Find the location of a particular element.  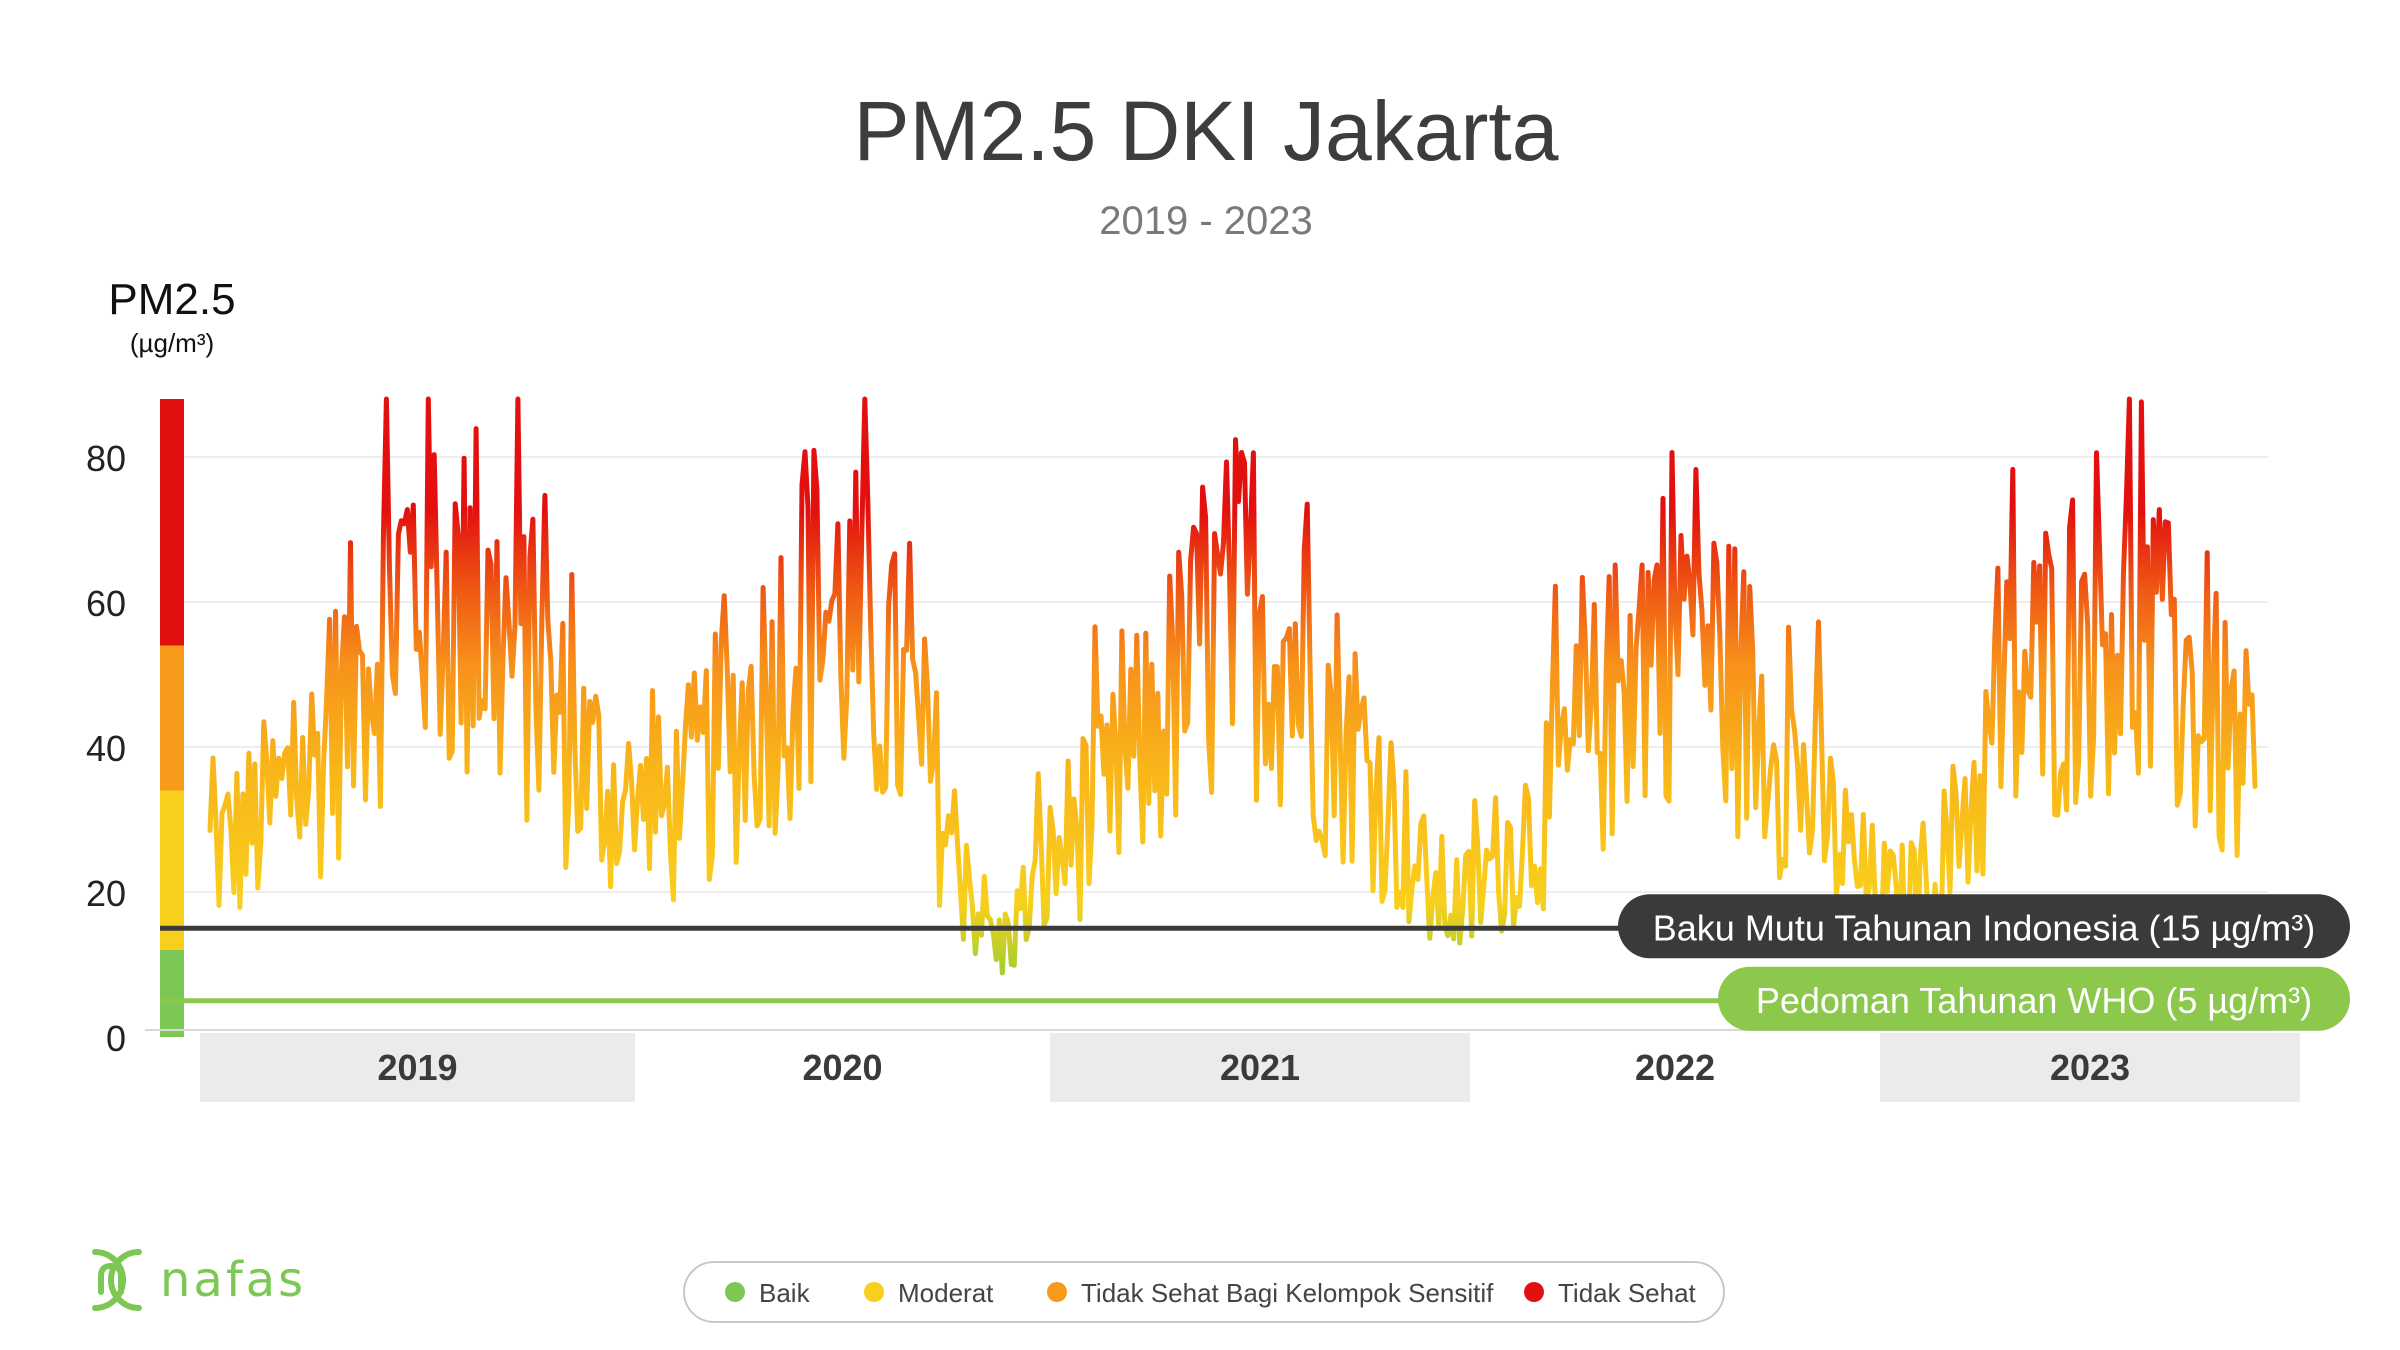

x-tick-label: 2023 is located at coordinates (2090, 1067).